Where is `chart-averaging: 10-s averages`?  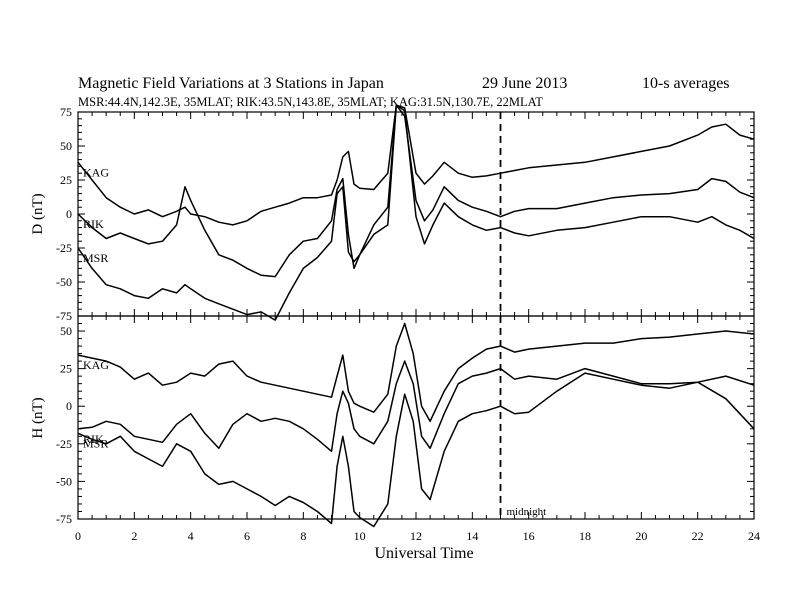 chart-averaging: 10-s averages is located at coordinates (686, 83).